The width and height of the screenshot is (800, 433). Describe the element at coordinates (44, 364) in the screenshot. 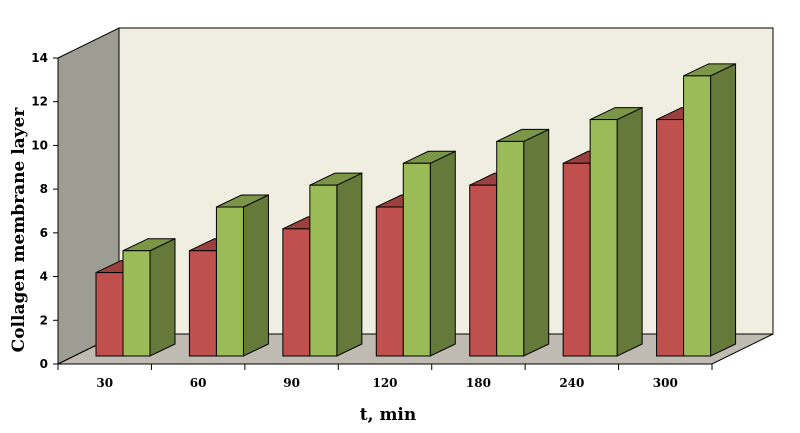

I see `y-tick-label: 0` at that location.